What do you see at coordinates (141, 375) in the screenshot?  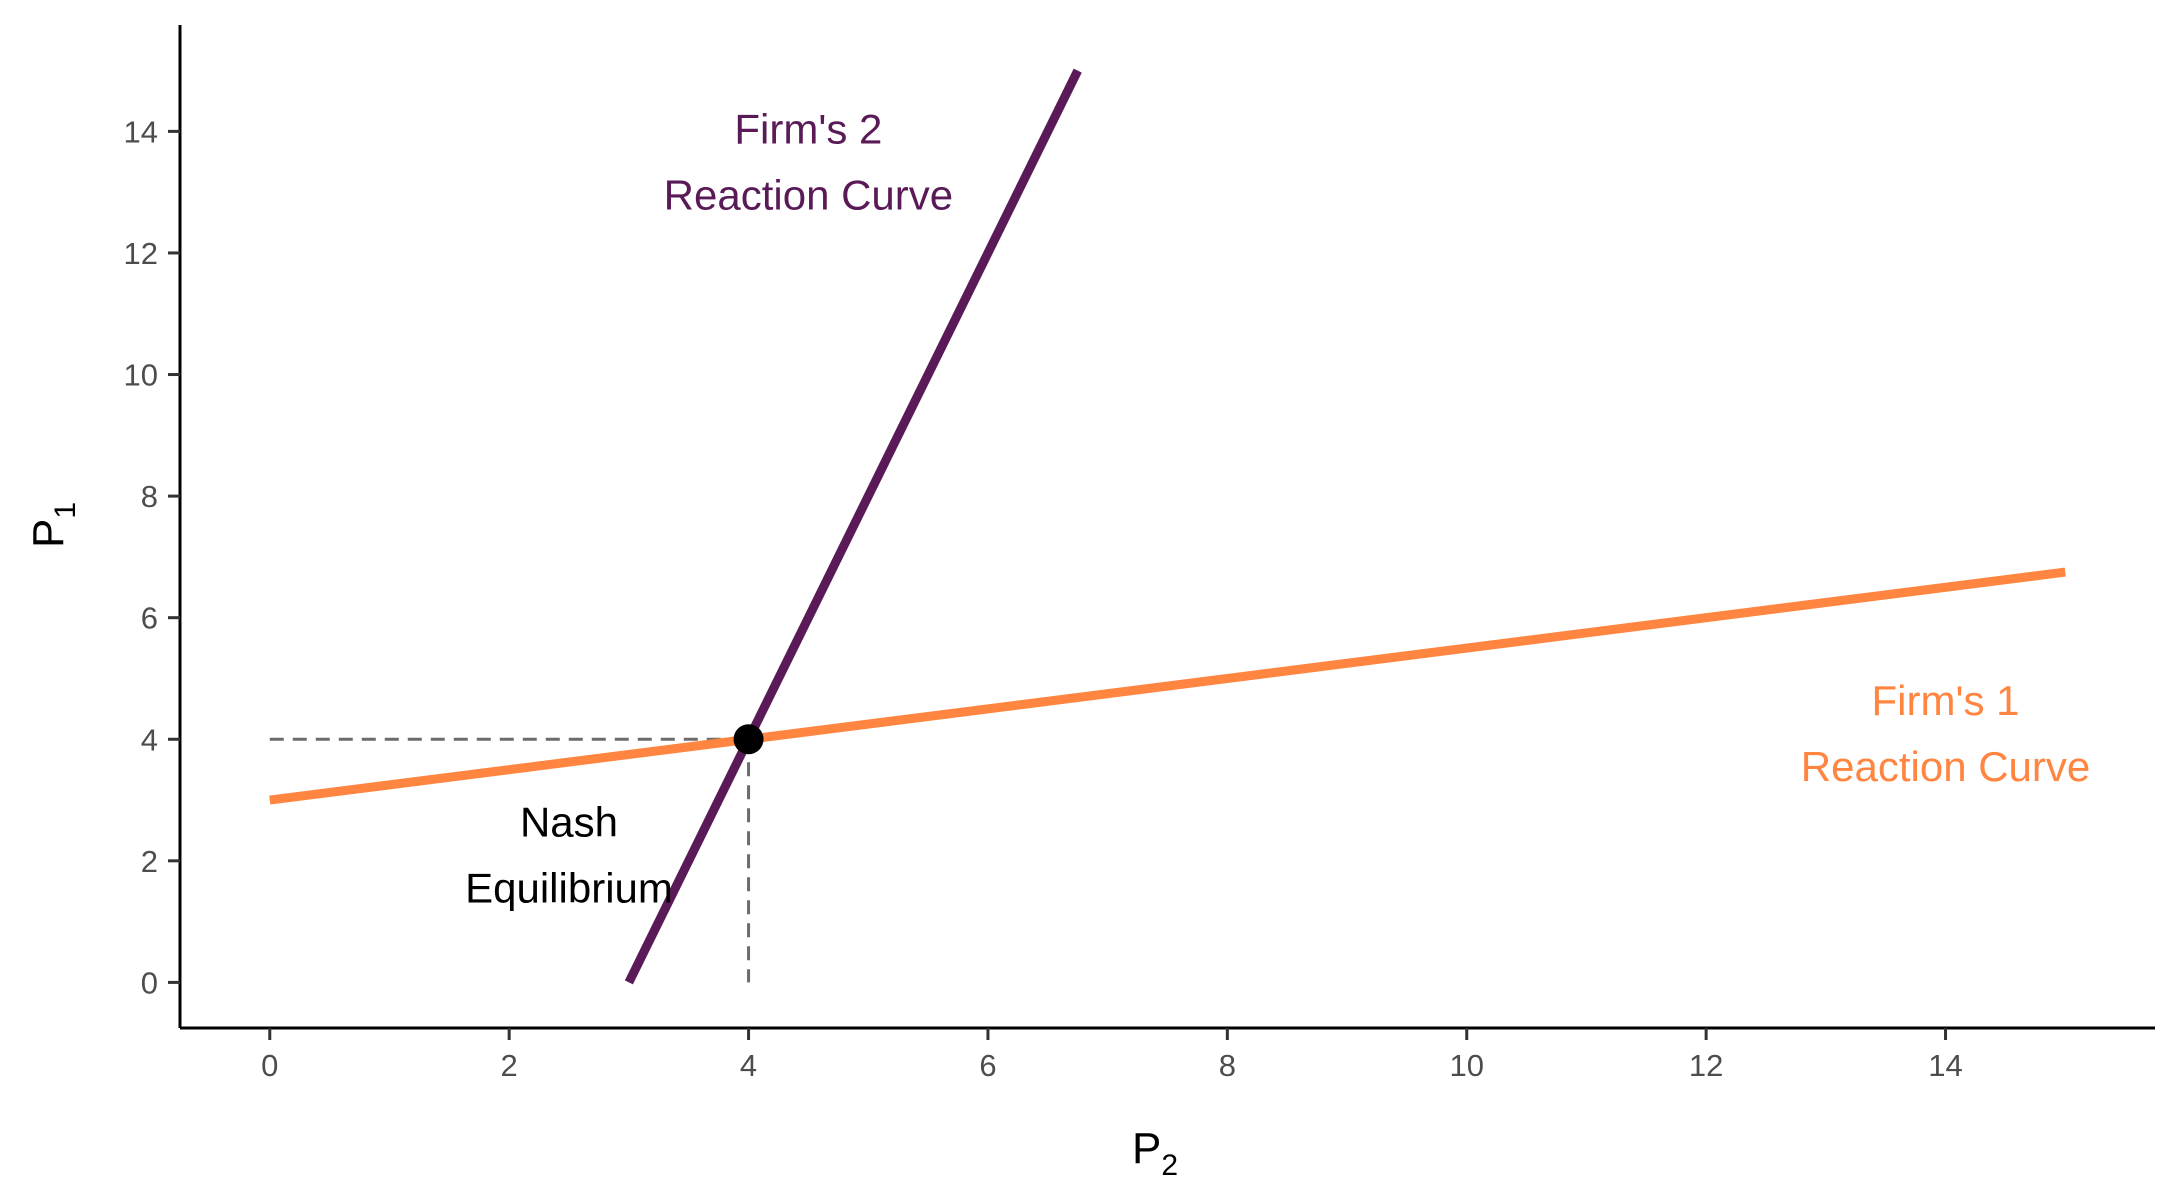 I see `y-tick-label: 10` at bounding box center [141, 375].